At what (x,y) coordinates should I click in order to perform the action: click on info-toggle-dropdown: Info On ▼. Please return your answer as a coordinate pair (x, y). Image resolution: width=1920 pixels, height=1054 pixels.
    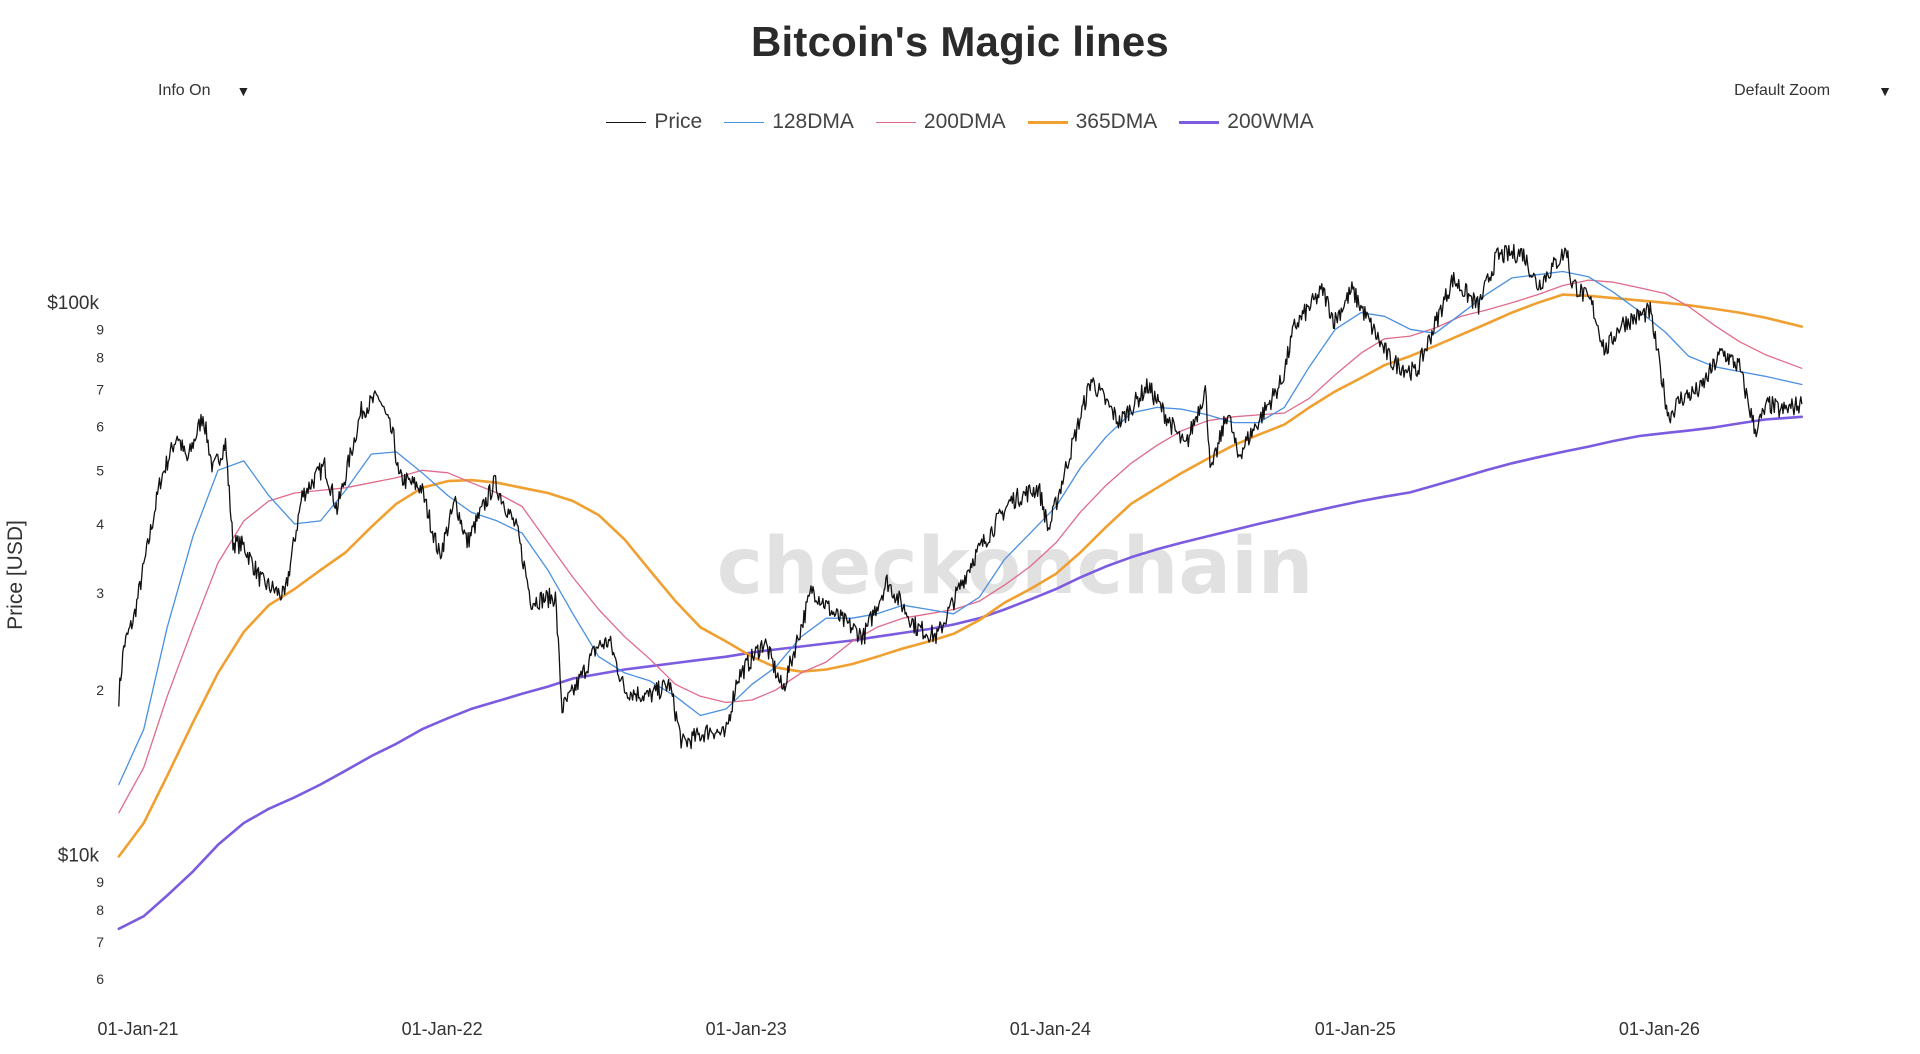
    Looking at the image, I should click on (204, 91).